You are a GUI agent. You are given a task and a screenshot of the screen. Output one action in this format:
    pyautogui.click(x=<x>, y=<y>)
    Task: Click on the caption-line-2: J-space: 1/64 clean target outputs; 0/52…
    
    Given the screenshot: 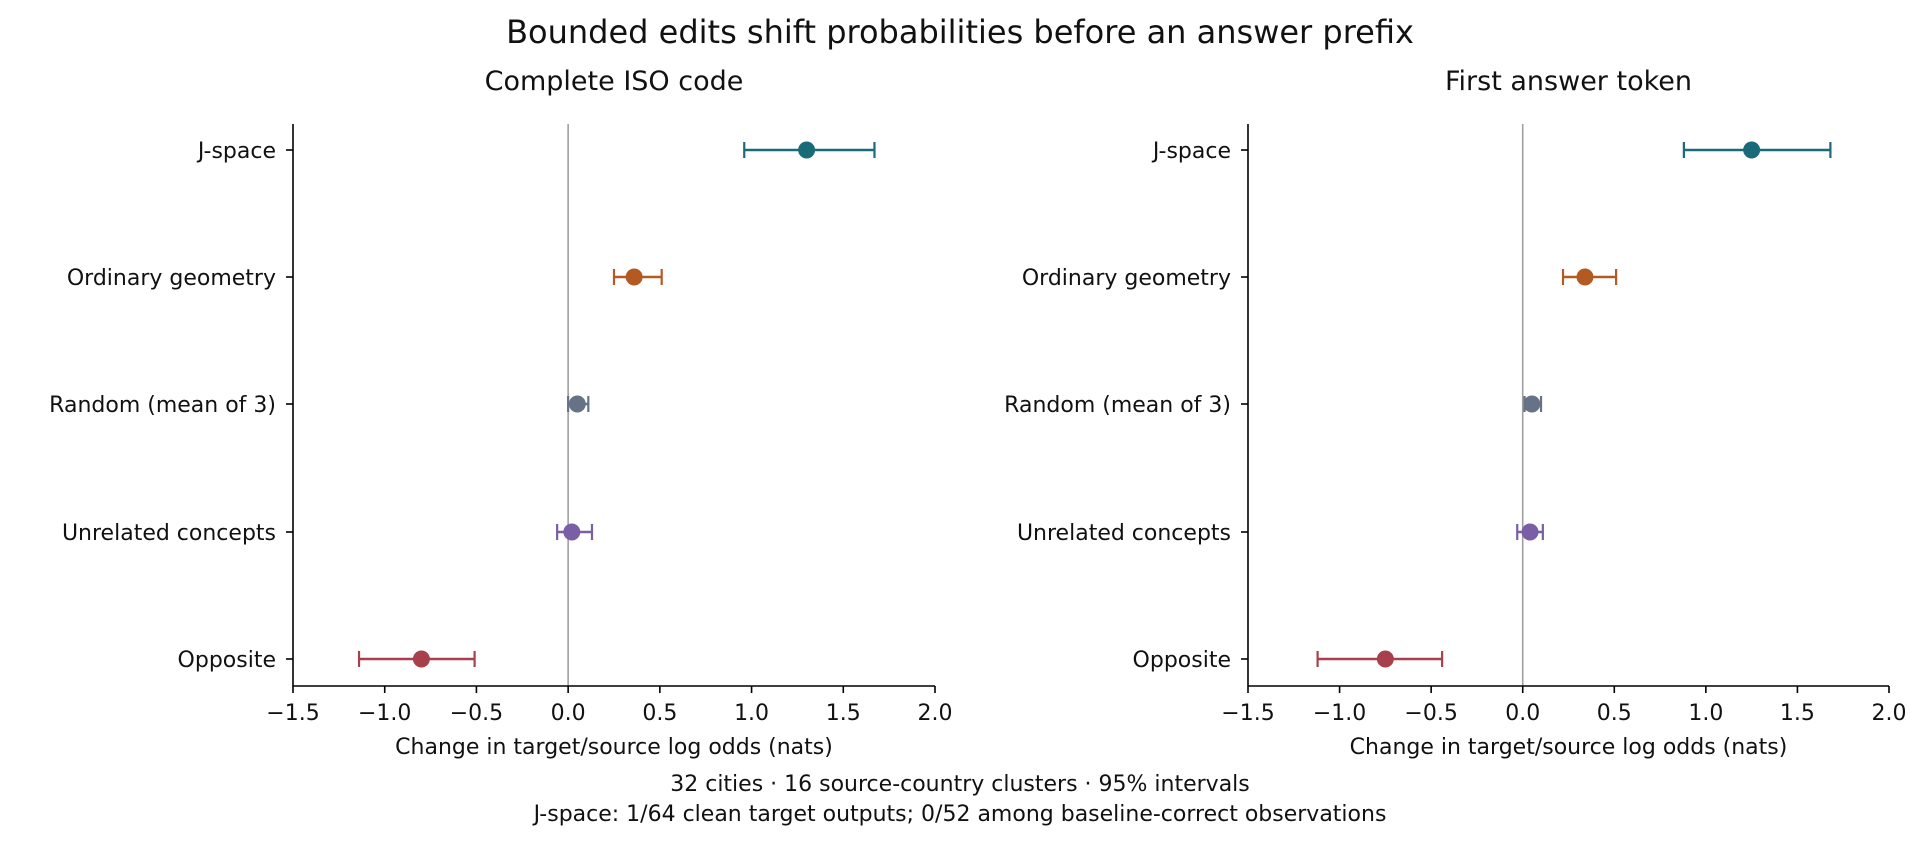 What is the action you would take?
    pyautogui.click(x=960, y=814)
    